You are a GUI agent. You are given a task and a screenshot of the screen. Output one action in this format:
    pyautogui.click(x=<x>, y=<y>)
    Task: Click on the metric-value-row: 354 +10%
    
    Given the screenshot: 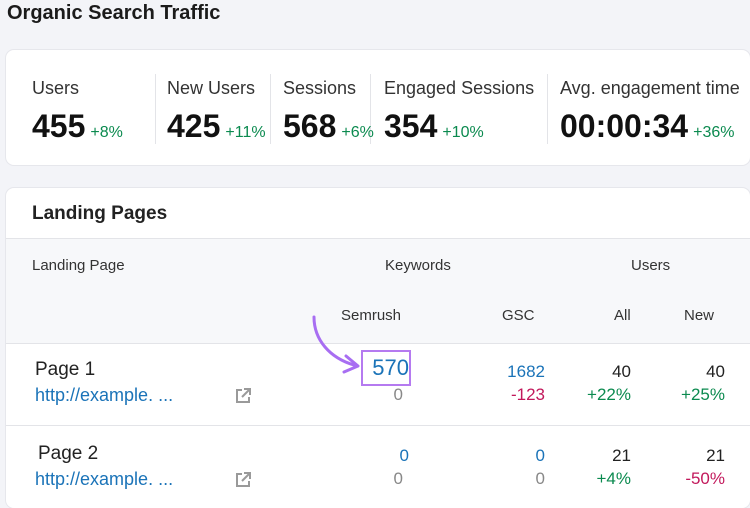 What is the action you would take?
    pyautogui.click(x=434, y=126)
    